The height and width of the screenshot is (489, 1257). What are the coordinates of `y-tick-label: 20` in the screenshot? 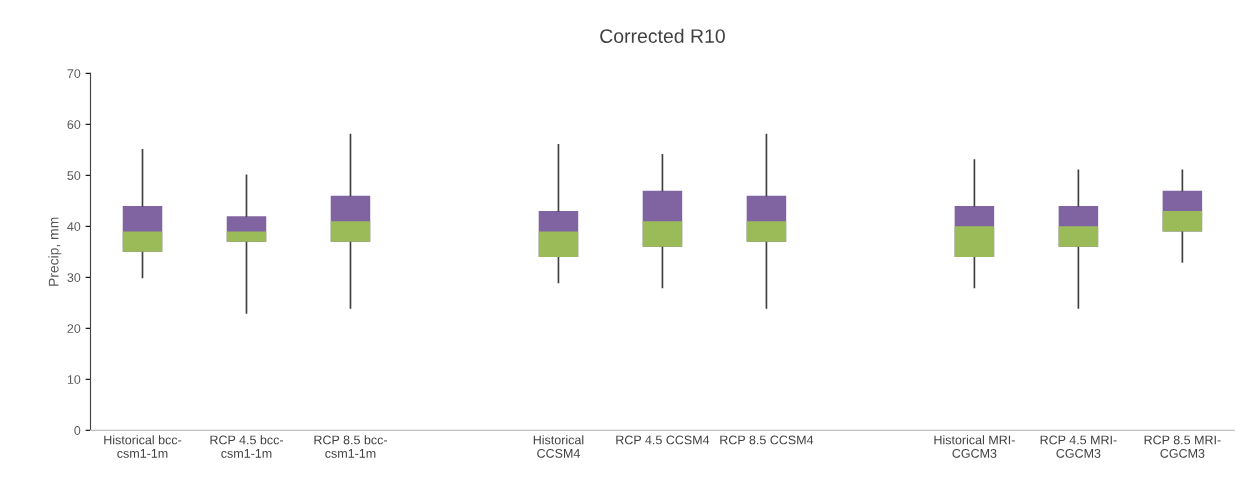 It's located at (74, 328).